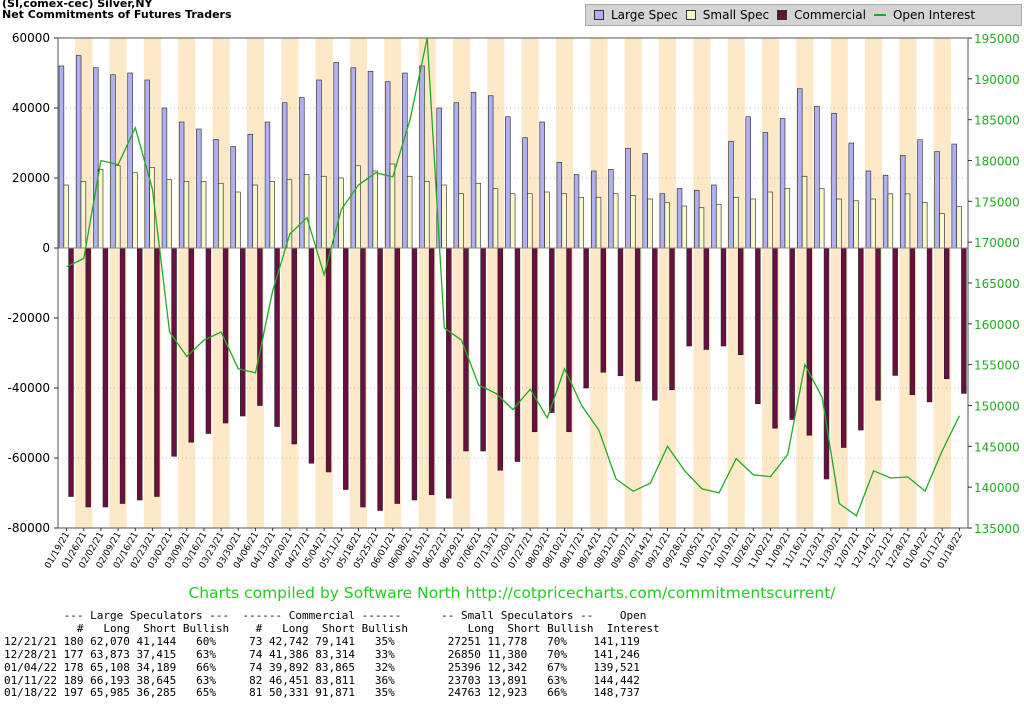 This screenshot has height=714, width=1024. What do you see at coordinates (28, 318) in the screenshot?
I see `y-tick-label-left: -20000` at bounding box center [28, 318].